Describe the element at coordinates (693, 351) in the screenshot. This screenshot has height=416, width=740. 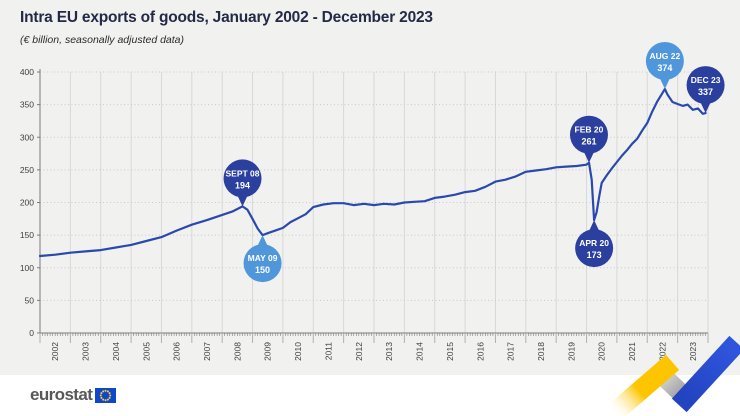
I see `year-label: 2023` at that location.